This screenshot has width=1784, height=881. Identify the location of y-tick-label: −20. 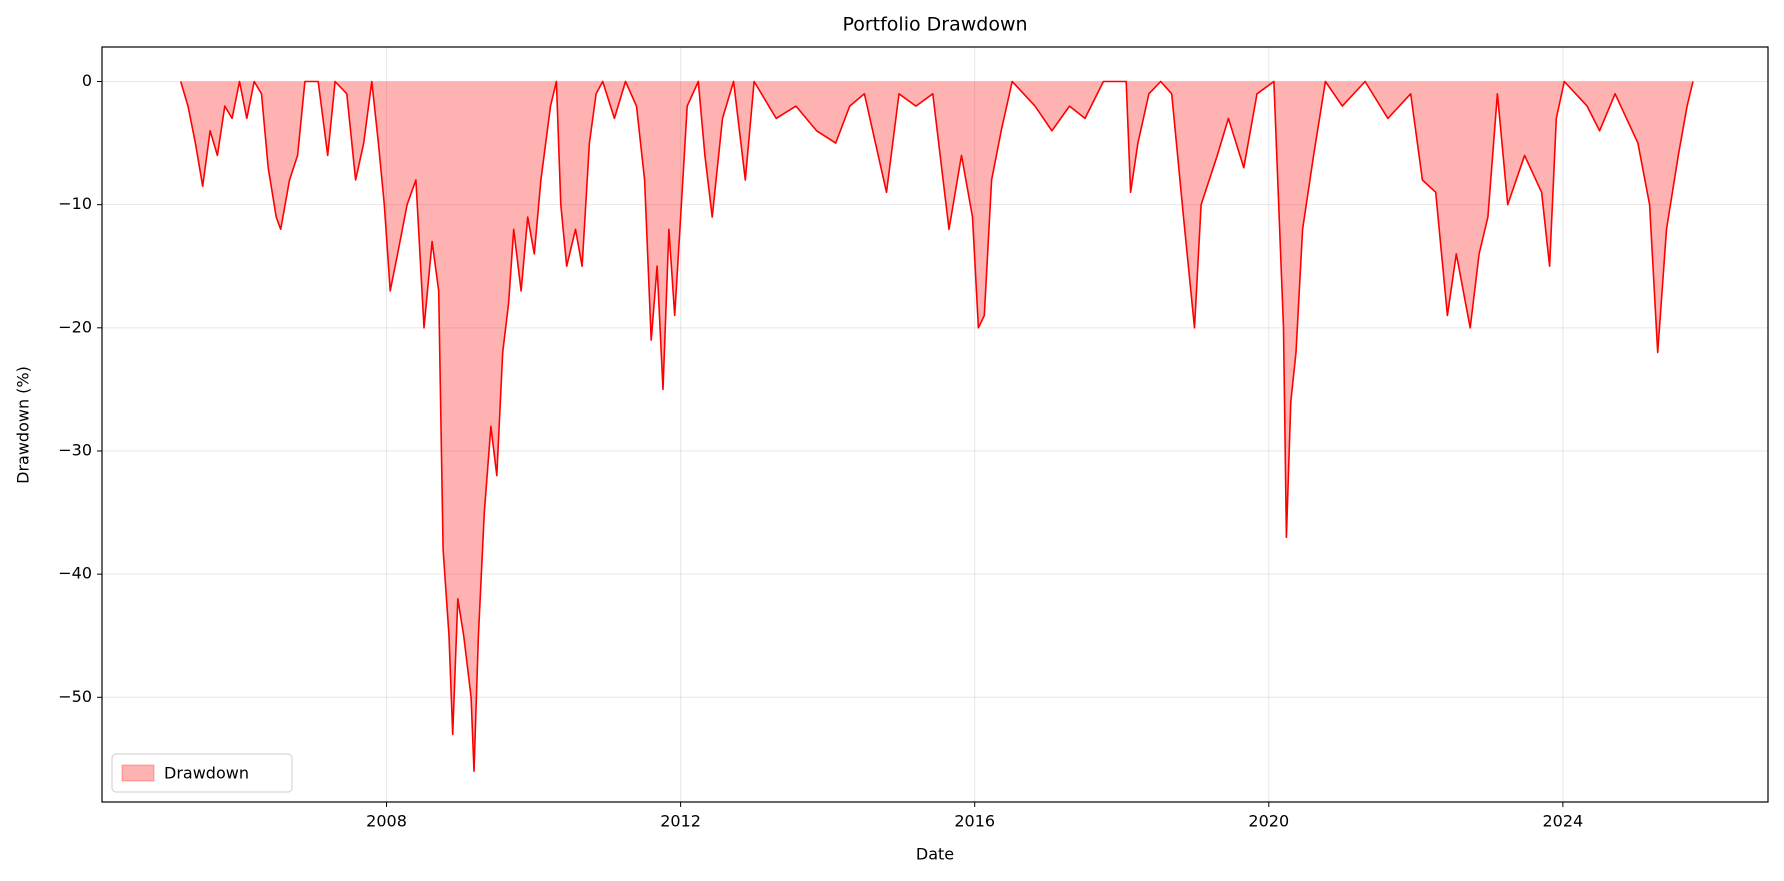
(75, 326).